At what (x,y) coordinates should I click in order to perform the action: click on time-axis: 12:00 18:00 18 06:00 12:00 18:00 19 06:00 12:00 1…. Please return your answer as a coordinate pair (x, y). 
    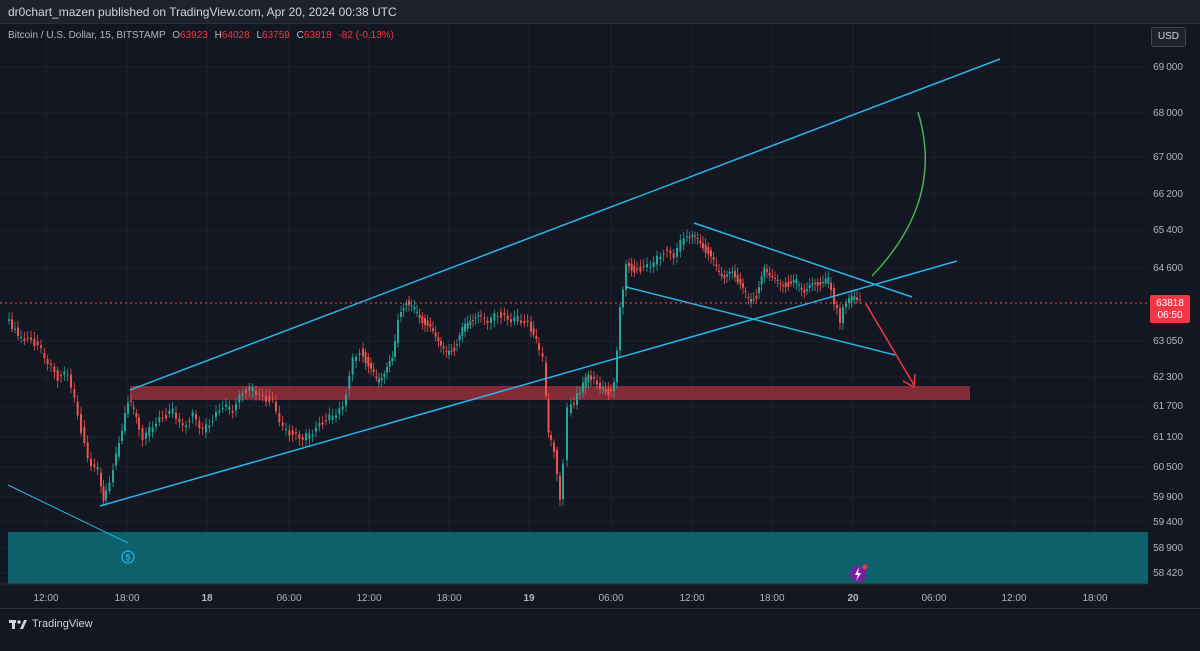
    Looking at the image, I should click on (570, 598).